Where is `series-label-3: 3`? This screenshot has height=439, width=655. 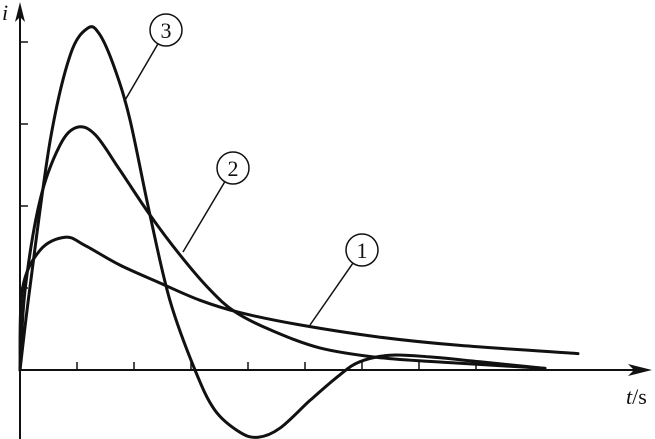 series-label-3: 3 is located at coordinates (153, 58).